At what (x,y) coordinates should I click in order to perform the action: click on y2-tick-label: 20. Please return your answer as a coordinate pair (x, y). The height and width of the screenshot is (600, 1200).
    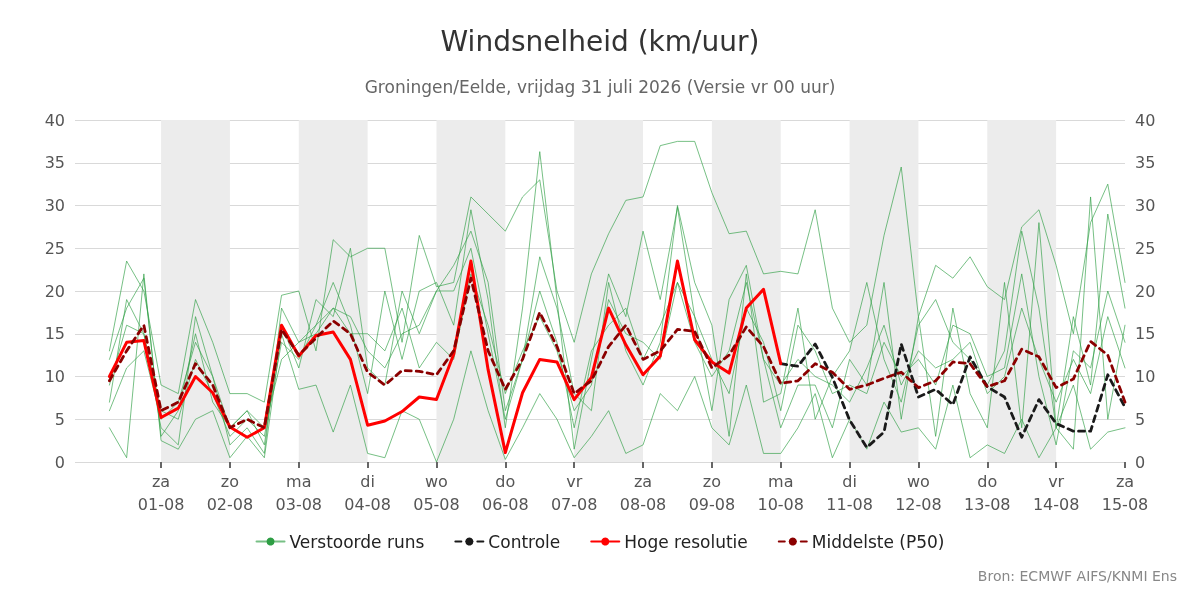
    Looking at the image, I should click on (1145, 291).